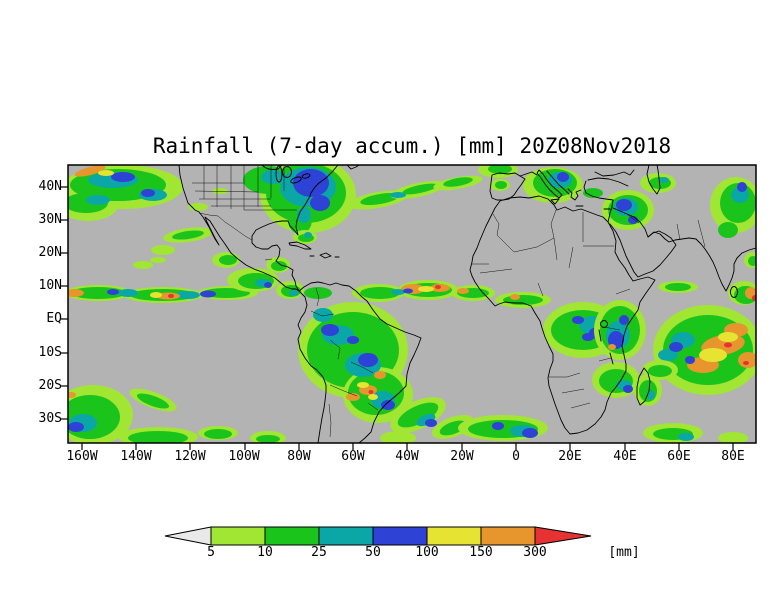 The height and width of the screenshot is (612, 784). Describe the element at coordinates (244, 456) in the screenshot. I see `lon-tick-label: 100W` at that location.